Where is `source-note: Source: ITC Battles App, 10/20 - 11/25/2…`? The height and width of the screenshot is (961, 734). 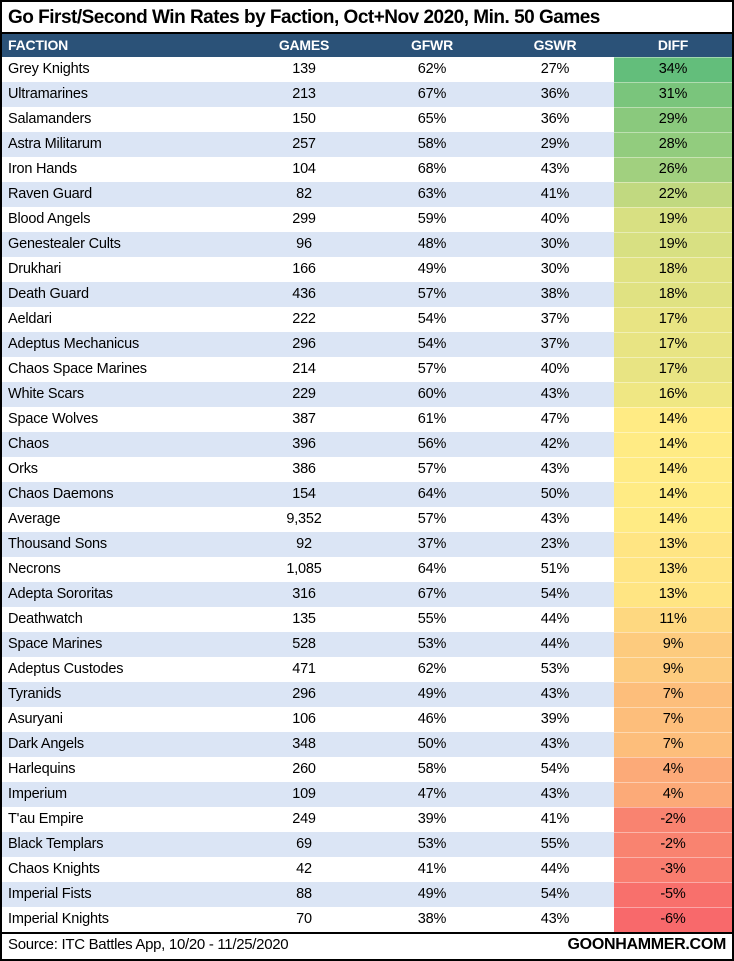
source-note: Source: ITC Battles App, 10/20 - 11/25/2… is located at coordinates (148, 944).